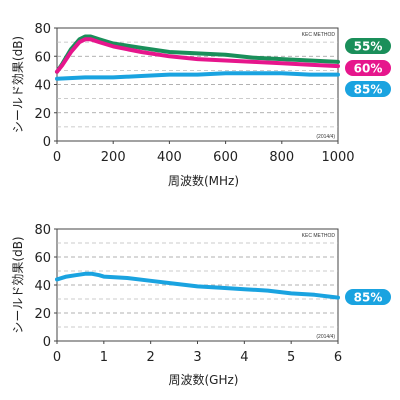  What do you see at coordinates (291, 357) in the screenshot?
I see `x-tick-label: 5` at bounding box center [291, 357].